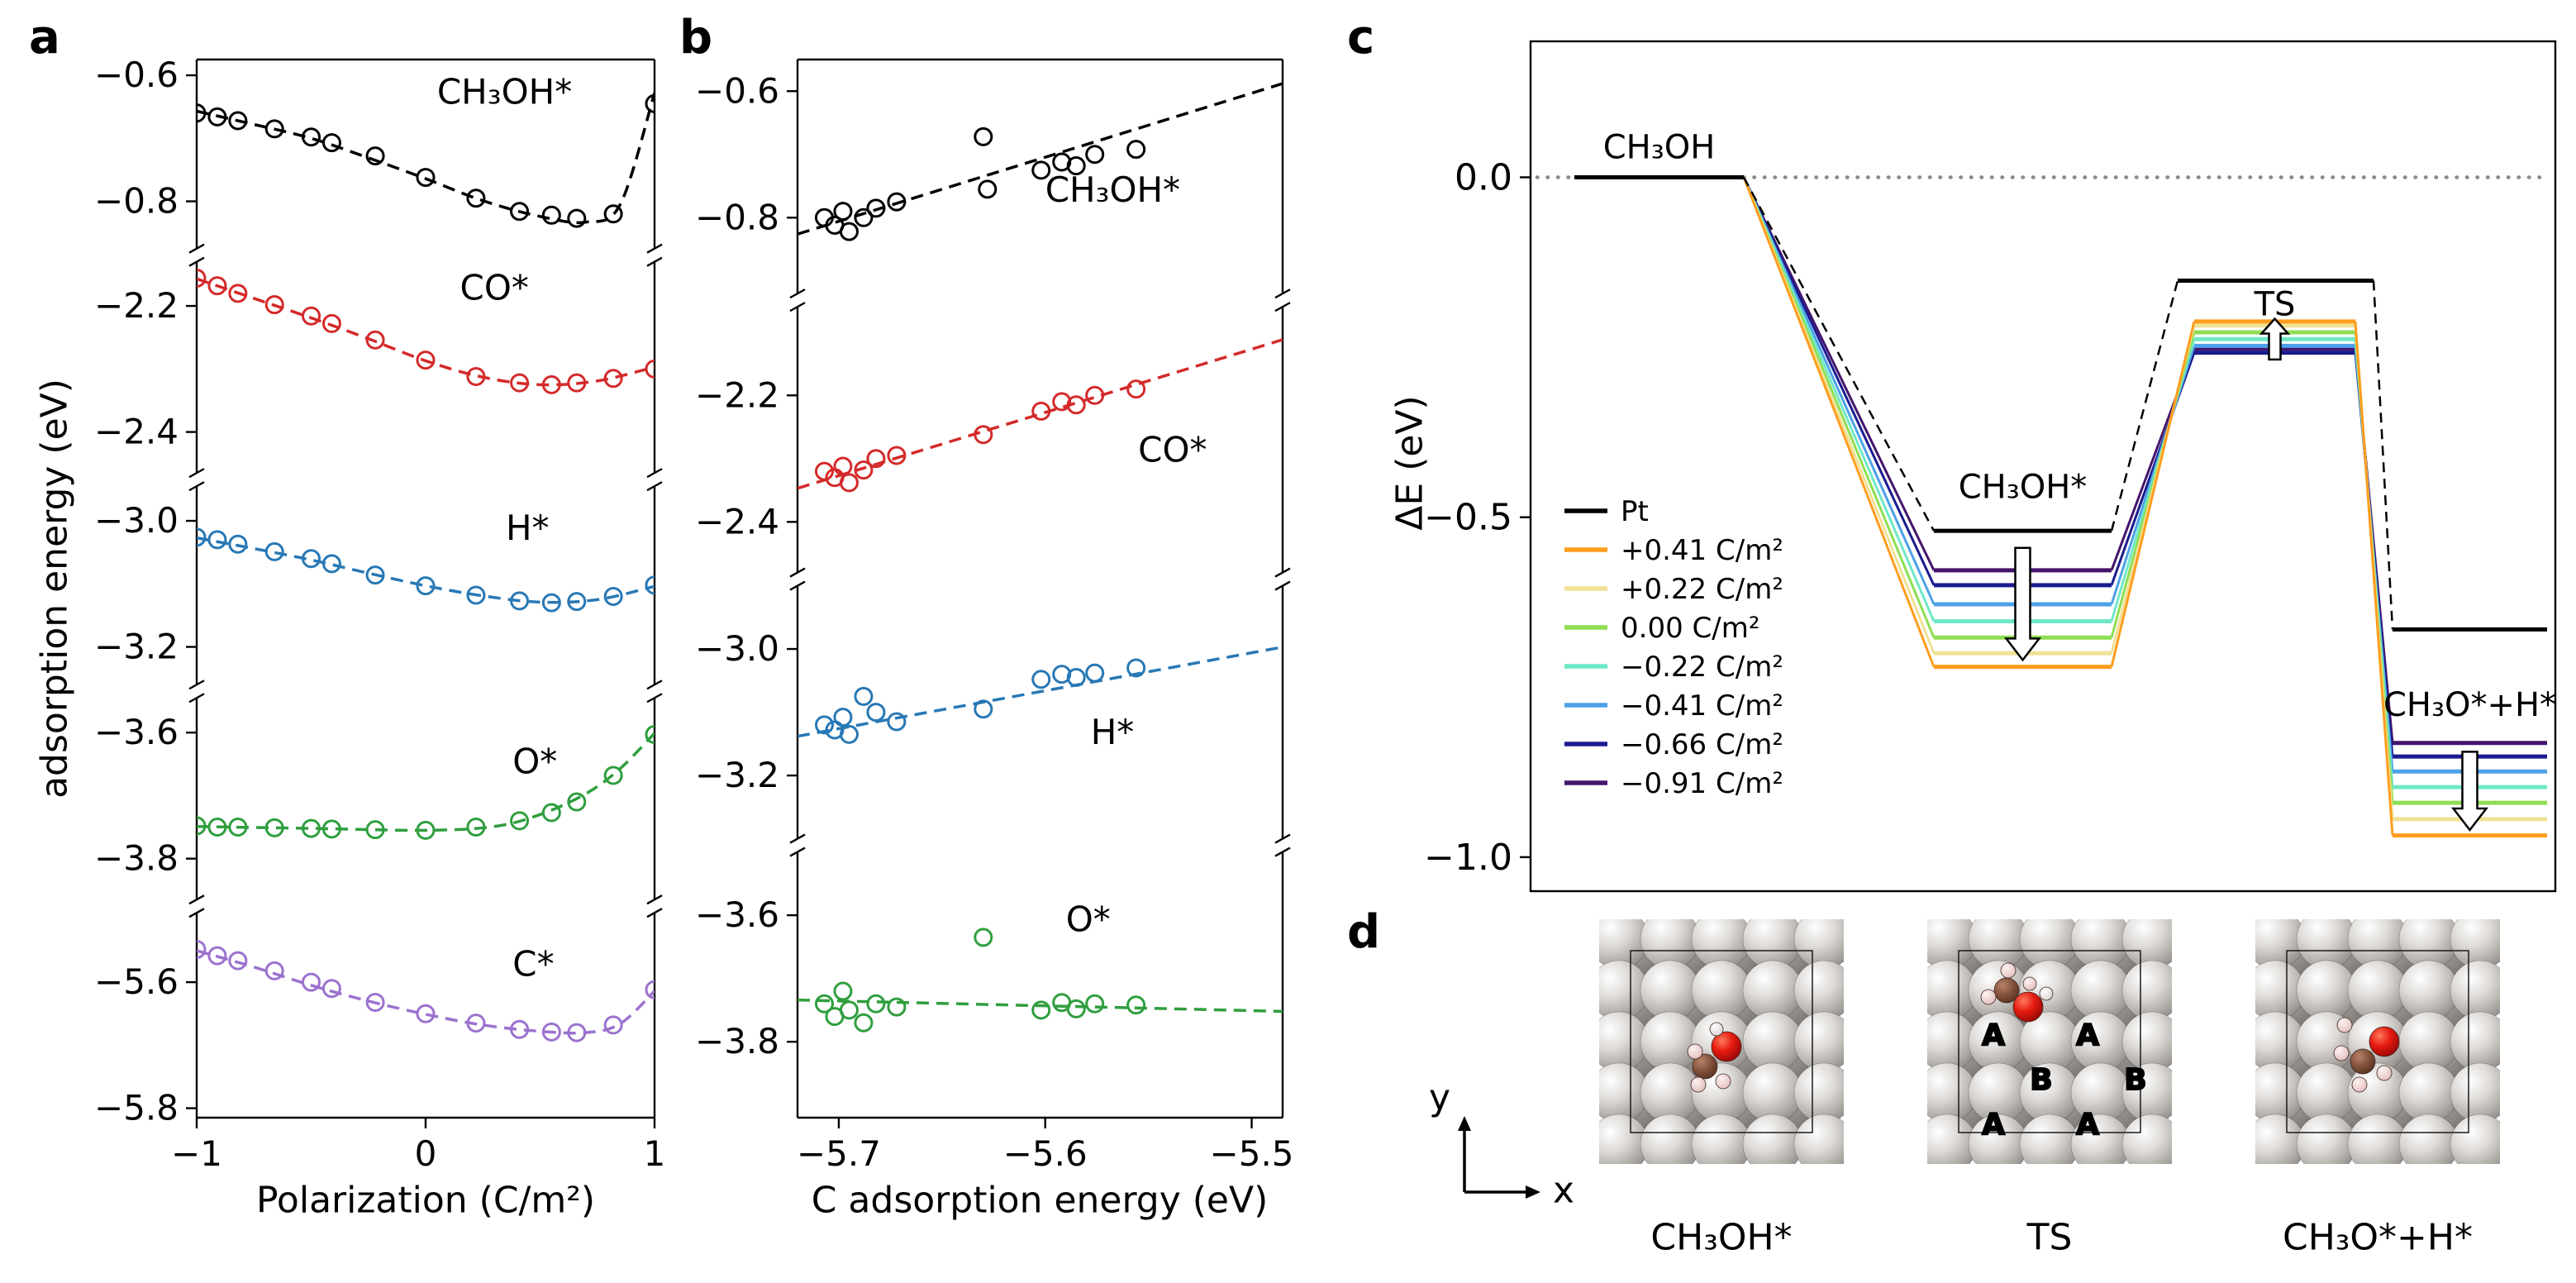 This screenshot has width=2576, height=1283. Describe the element at coordinates (2275, 304) in the screenshot. I see `svg-text: TS` at that location.